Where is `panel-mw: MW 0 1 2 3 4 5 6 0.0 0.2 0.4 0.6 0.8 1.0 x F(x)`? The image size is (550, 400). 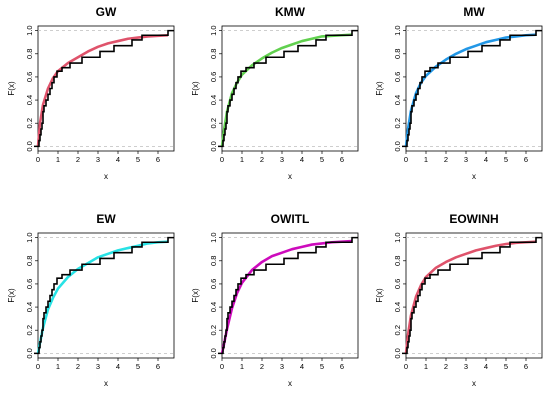 panel-mw: MW 0 1 2 3 4 5 6 0.0 0.2 0.4 0.6 0.8 1.0 x F(x) is located at coordinates (459, 93).